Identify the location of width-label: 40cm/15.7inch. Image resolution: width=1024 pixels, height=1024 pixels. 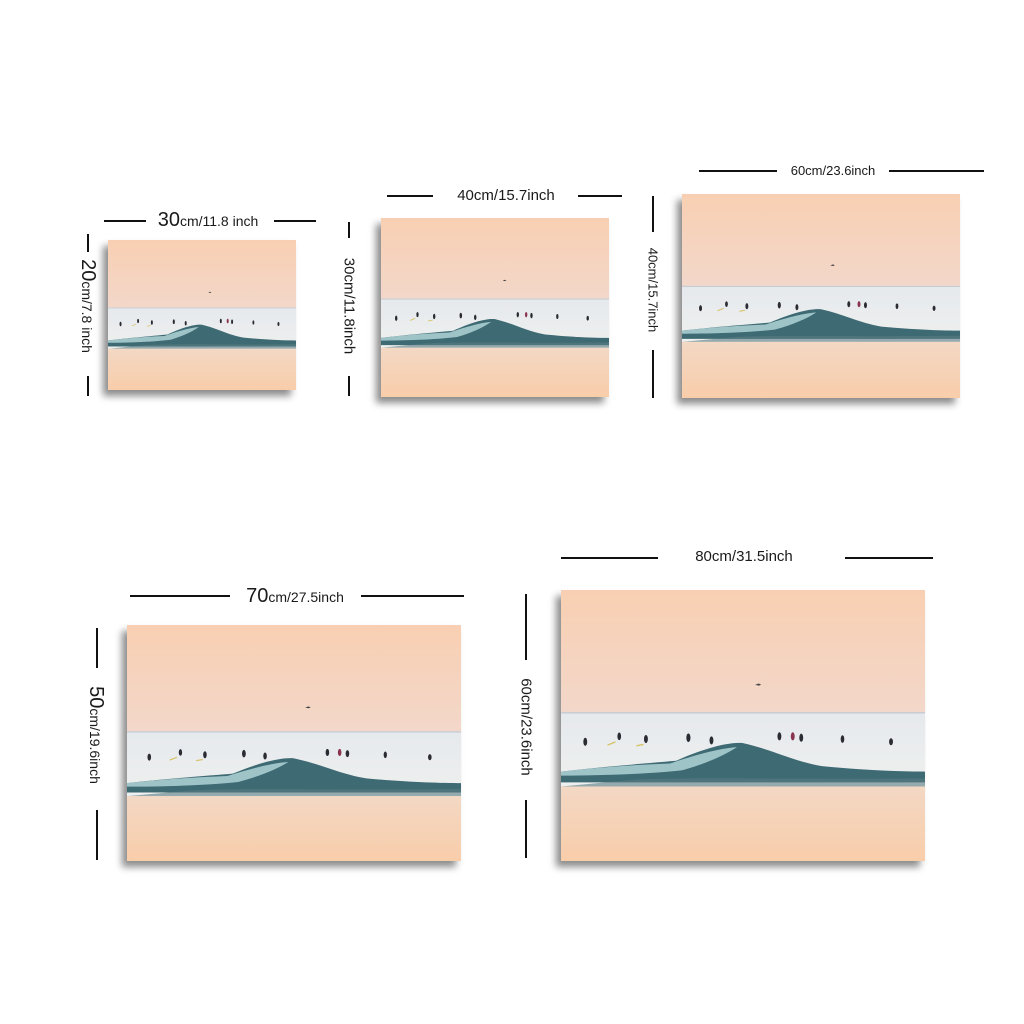
(506, 195).